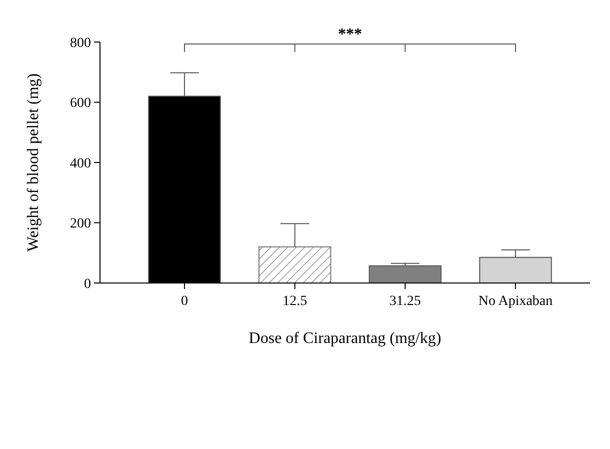  Describe the element at coordinates (80, 43) in the screenshot. I see `y-tick-label: 800` at that location.